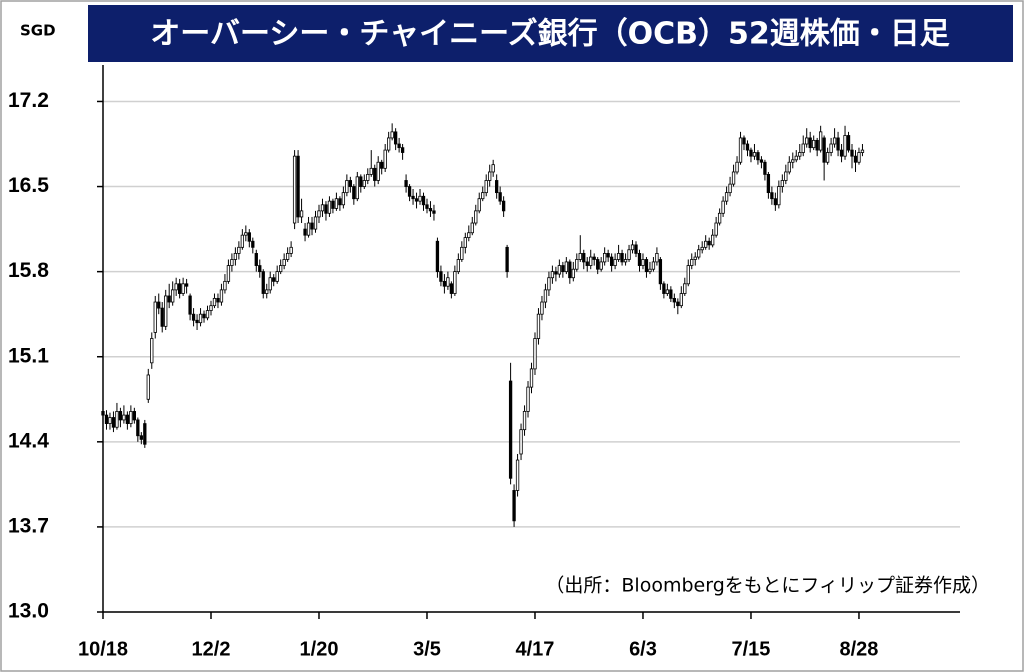 The image size is (1024, 672). Describe the element at coordinates (767, 586) in the screenshot. I see `source-note: （出所：Bloombergをもとにフィリップ証券作成）` at that location.